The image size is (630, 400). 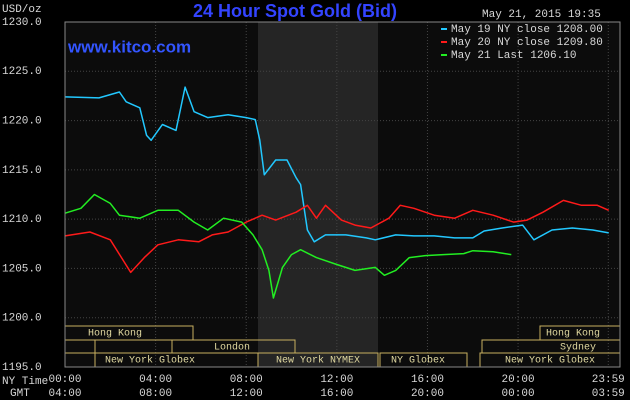 I want to click on legend-label: May 19 NY close 1208.00, so click(x=527, y=30).